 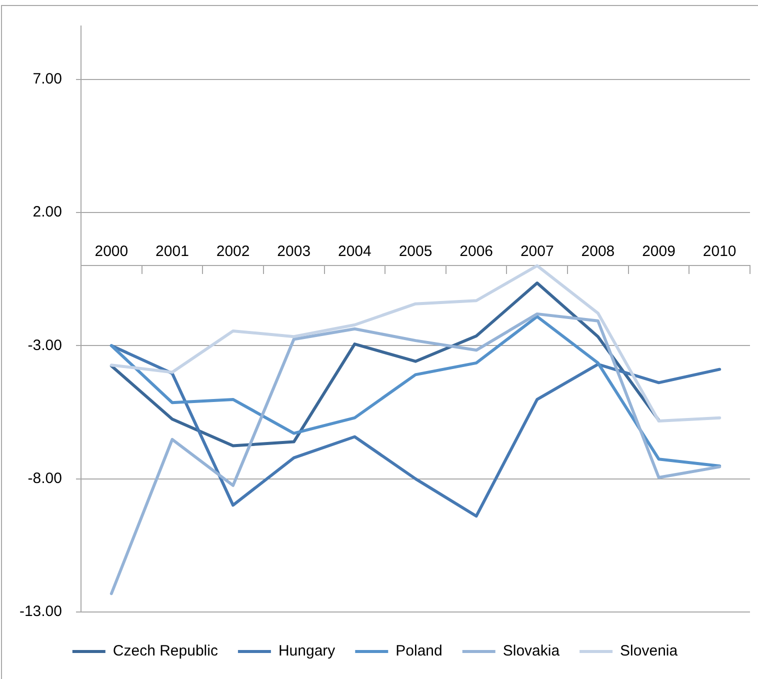 What do you see at coordinates (598, 251) in the screenshot?
I see `x-tick-label: 2008` at bounding box center [598, 251].